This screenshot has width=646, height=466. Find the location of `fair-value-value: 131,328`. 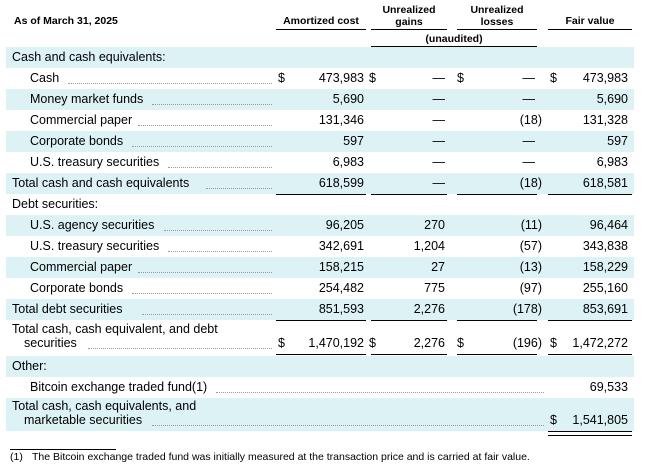

fair-value-value: 131,328 is located at coordinates (605, 120).